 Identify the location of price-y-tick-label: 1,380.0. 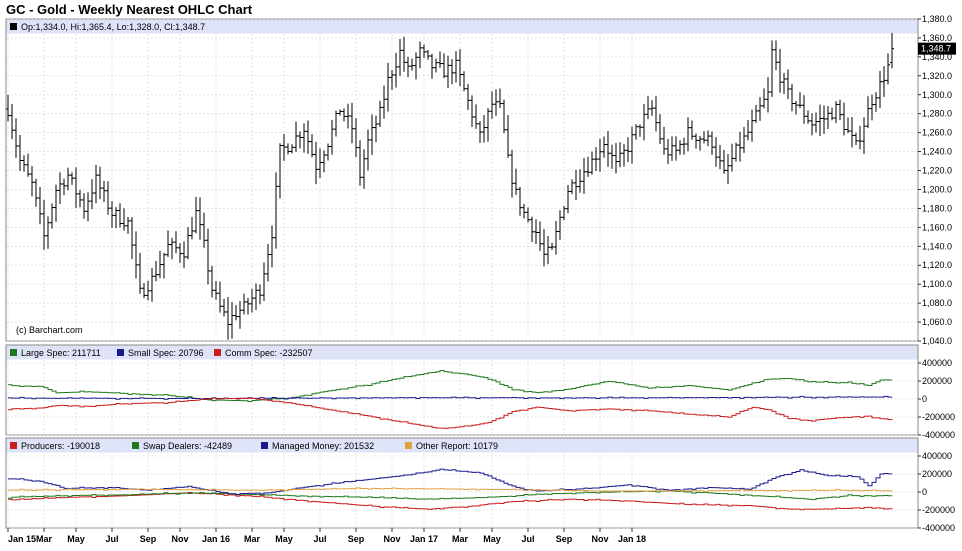
(937, 19).